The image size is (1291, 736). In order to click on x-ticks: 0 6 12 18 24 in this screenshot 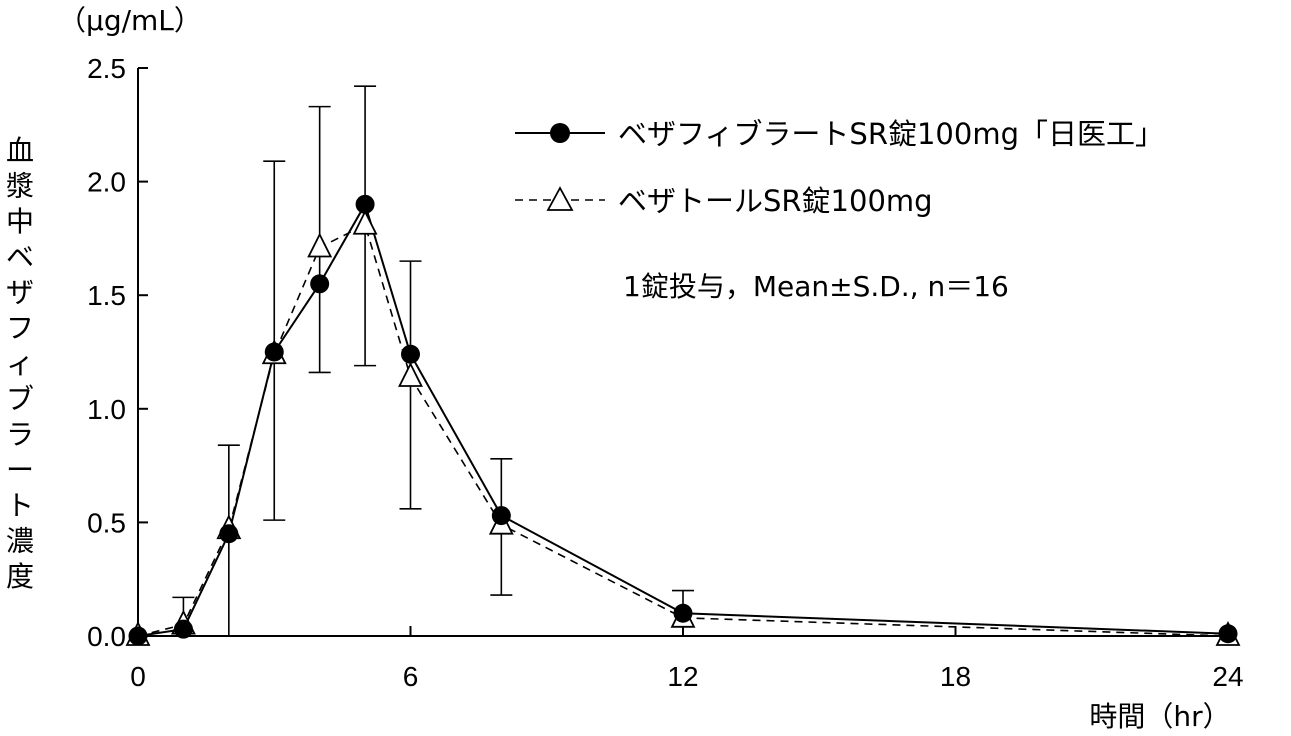, I will do `click(687, 659)`.